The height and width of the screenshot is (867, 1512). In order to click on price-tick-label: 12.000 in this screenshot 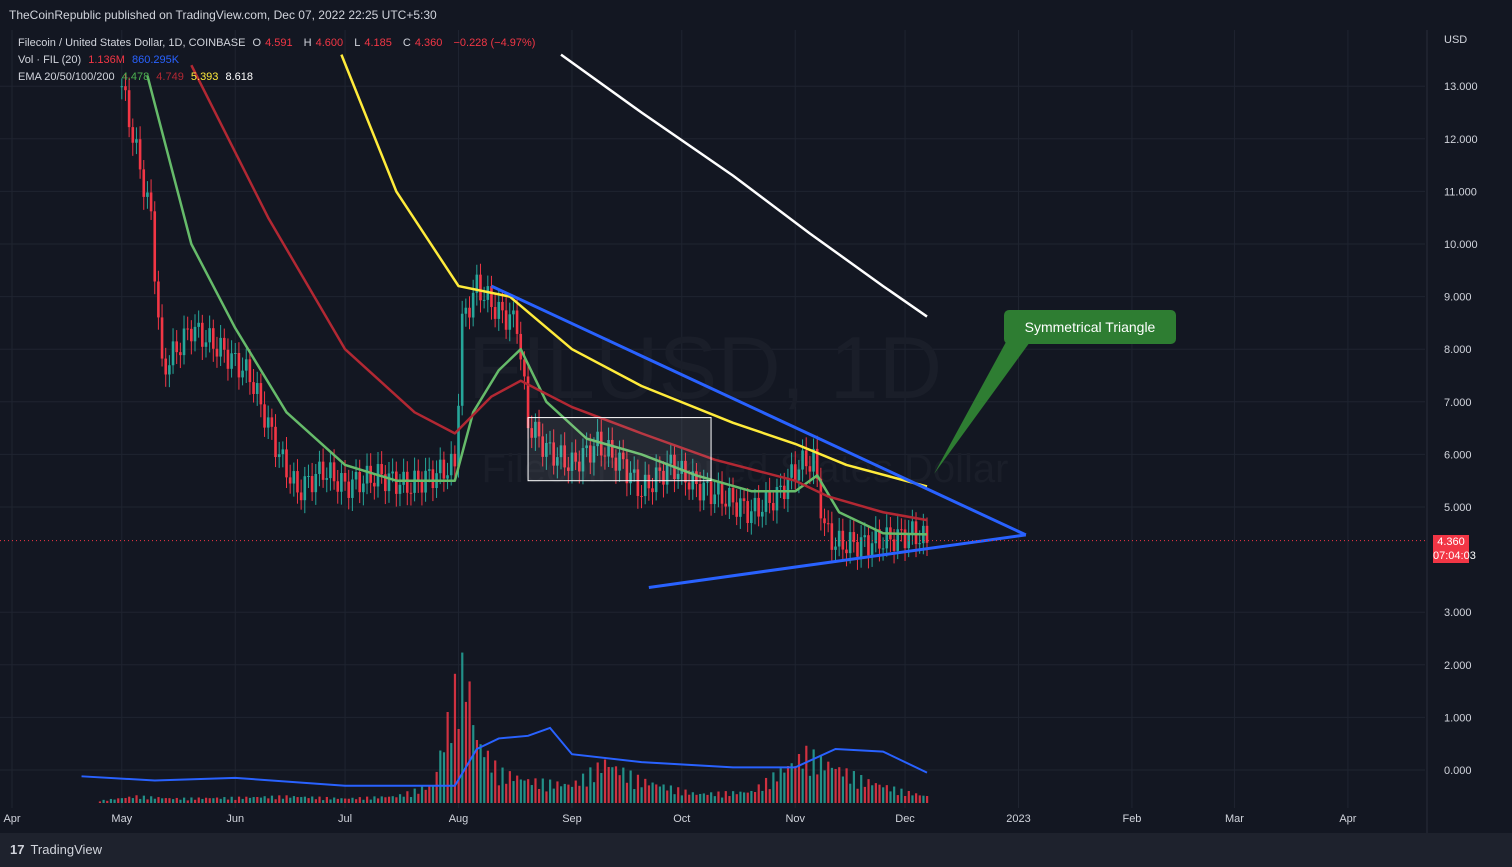, I will do `click(1461, 140)`.